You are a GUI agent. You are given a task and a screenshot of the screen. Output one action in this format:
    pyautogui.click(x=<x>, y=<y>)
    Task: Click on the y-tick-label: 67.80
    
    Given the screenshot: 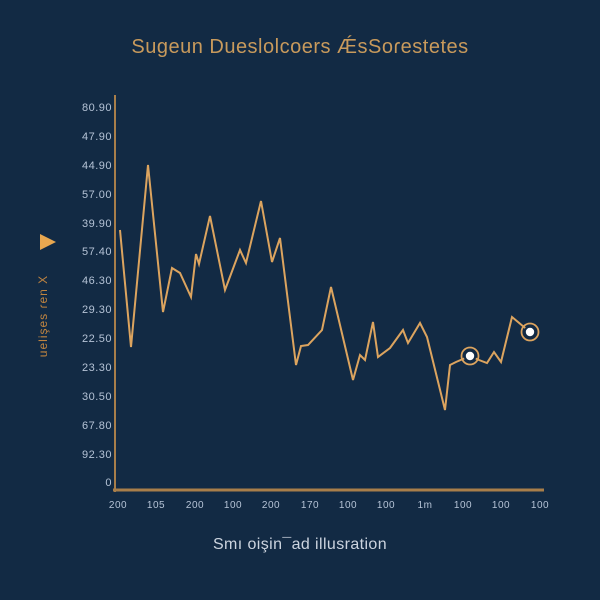 What is the action you would take?
    pyautogui.click(x=96, y=426)
    